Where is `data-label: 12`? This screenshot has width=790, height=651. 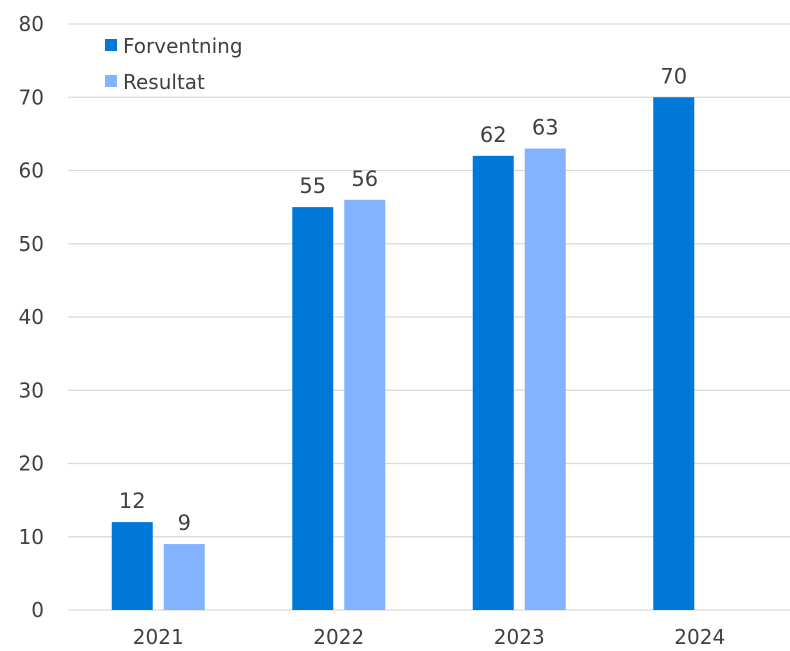
data-label: 12 is located at coordinates (132, 501).